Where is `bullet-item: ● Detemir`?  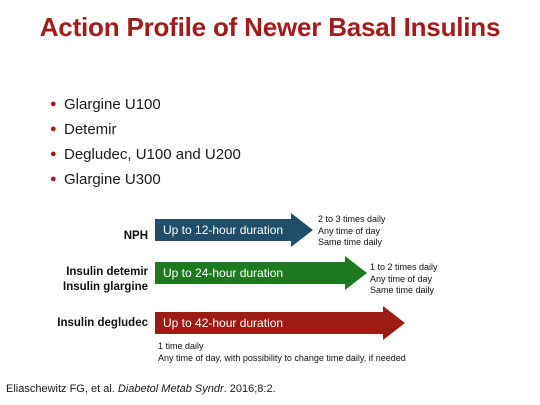 bullet-item: ● Detemir is located at coordinates (145, 129).